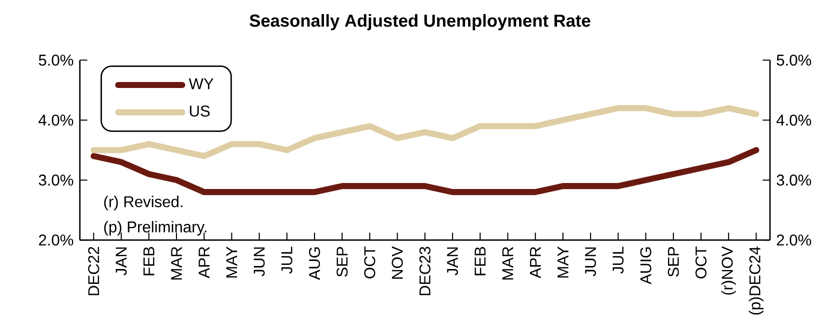  I want to click on chart-title: Seasonally Adjusted Unemployment Rate, so click(420, 22).